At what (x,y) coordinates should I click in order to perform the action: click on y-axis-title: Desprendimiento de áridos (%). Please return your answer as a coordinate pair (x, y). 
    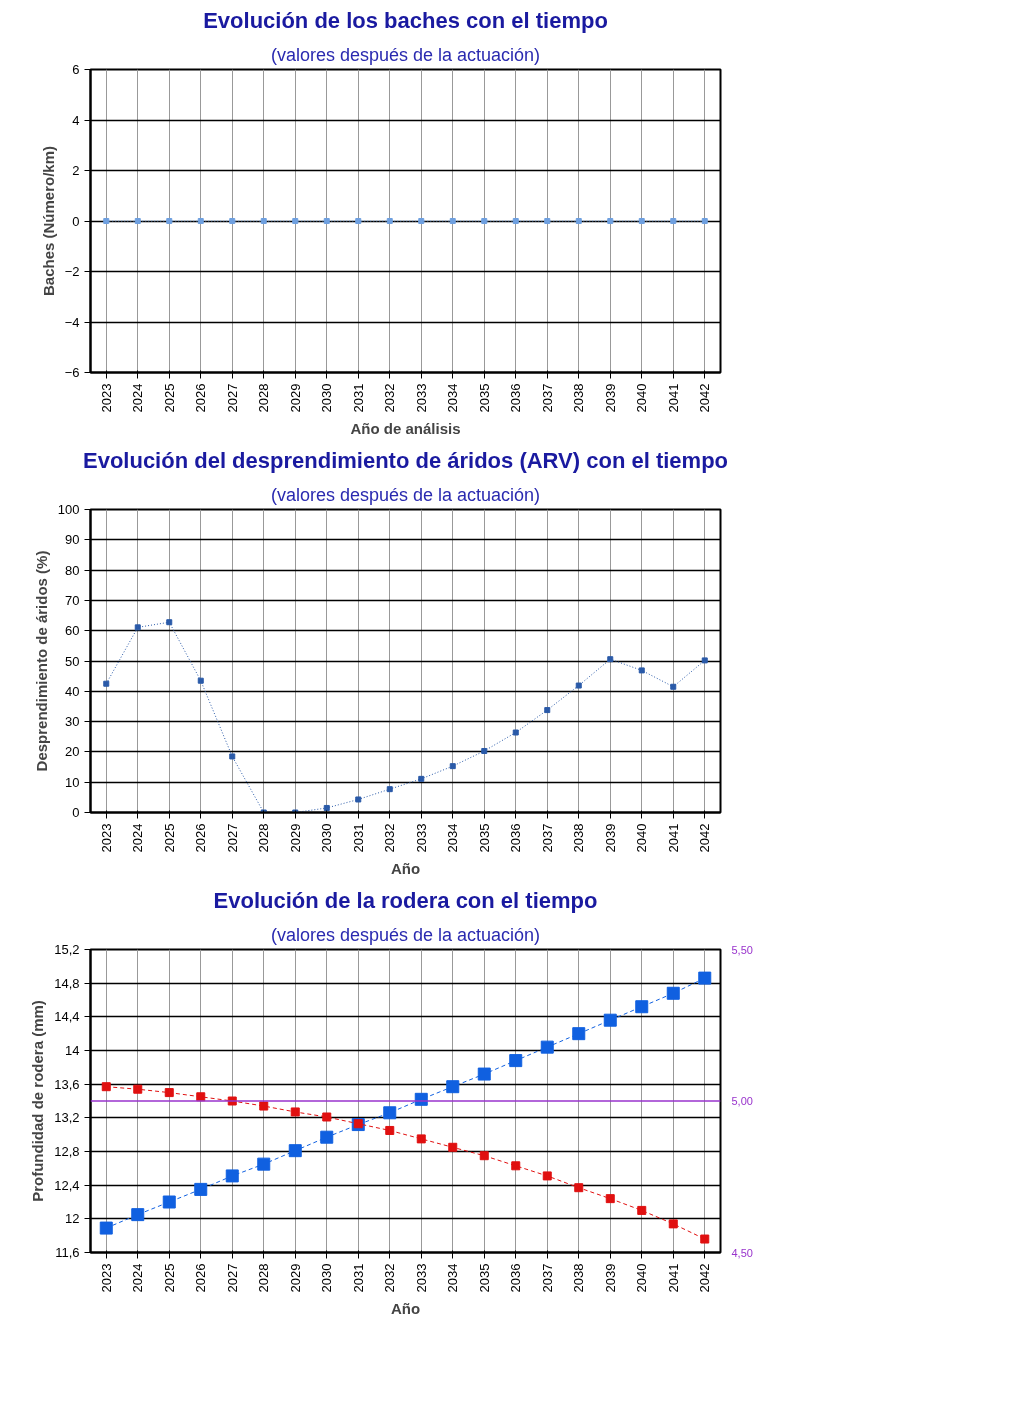
    Looking at the image, I should click on (41, 661).